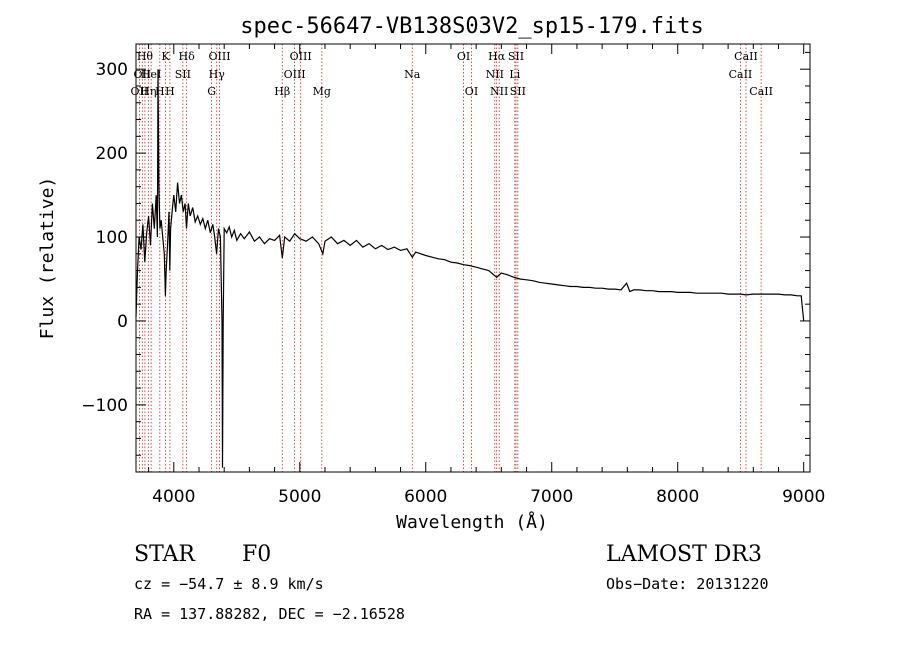  What do you see at coordinates (122, 322) in the screenshot?
I see `y-tick-label: 0` at bounding box center [122, 322].